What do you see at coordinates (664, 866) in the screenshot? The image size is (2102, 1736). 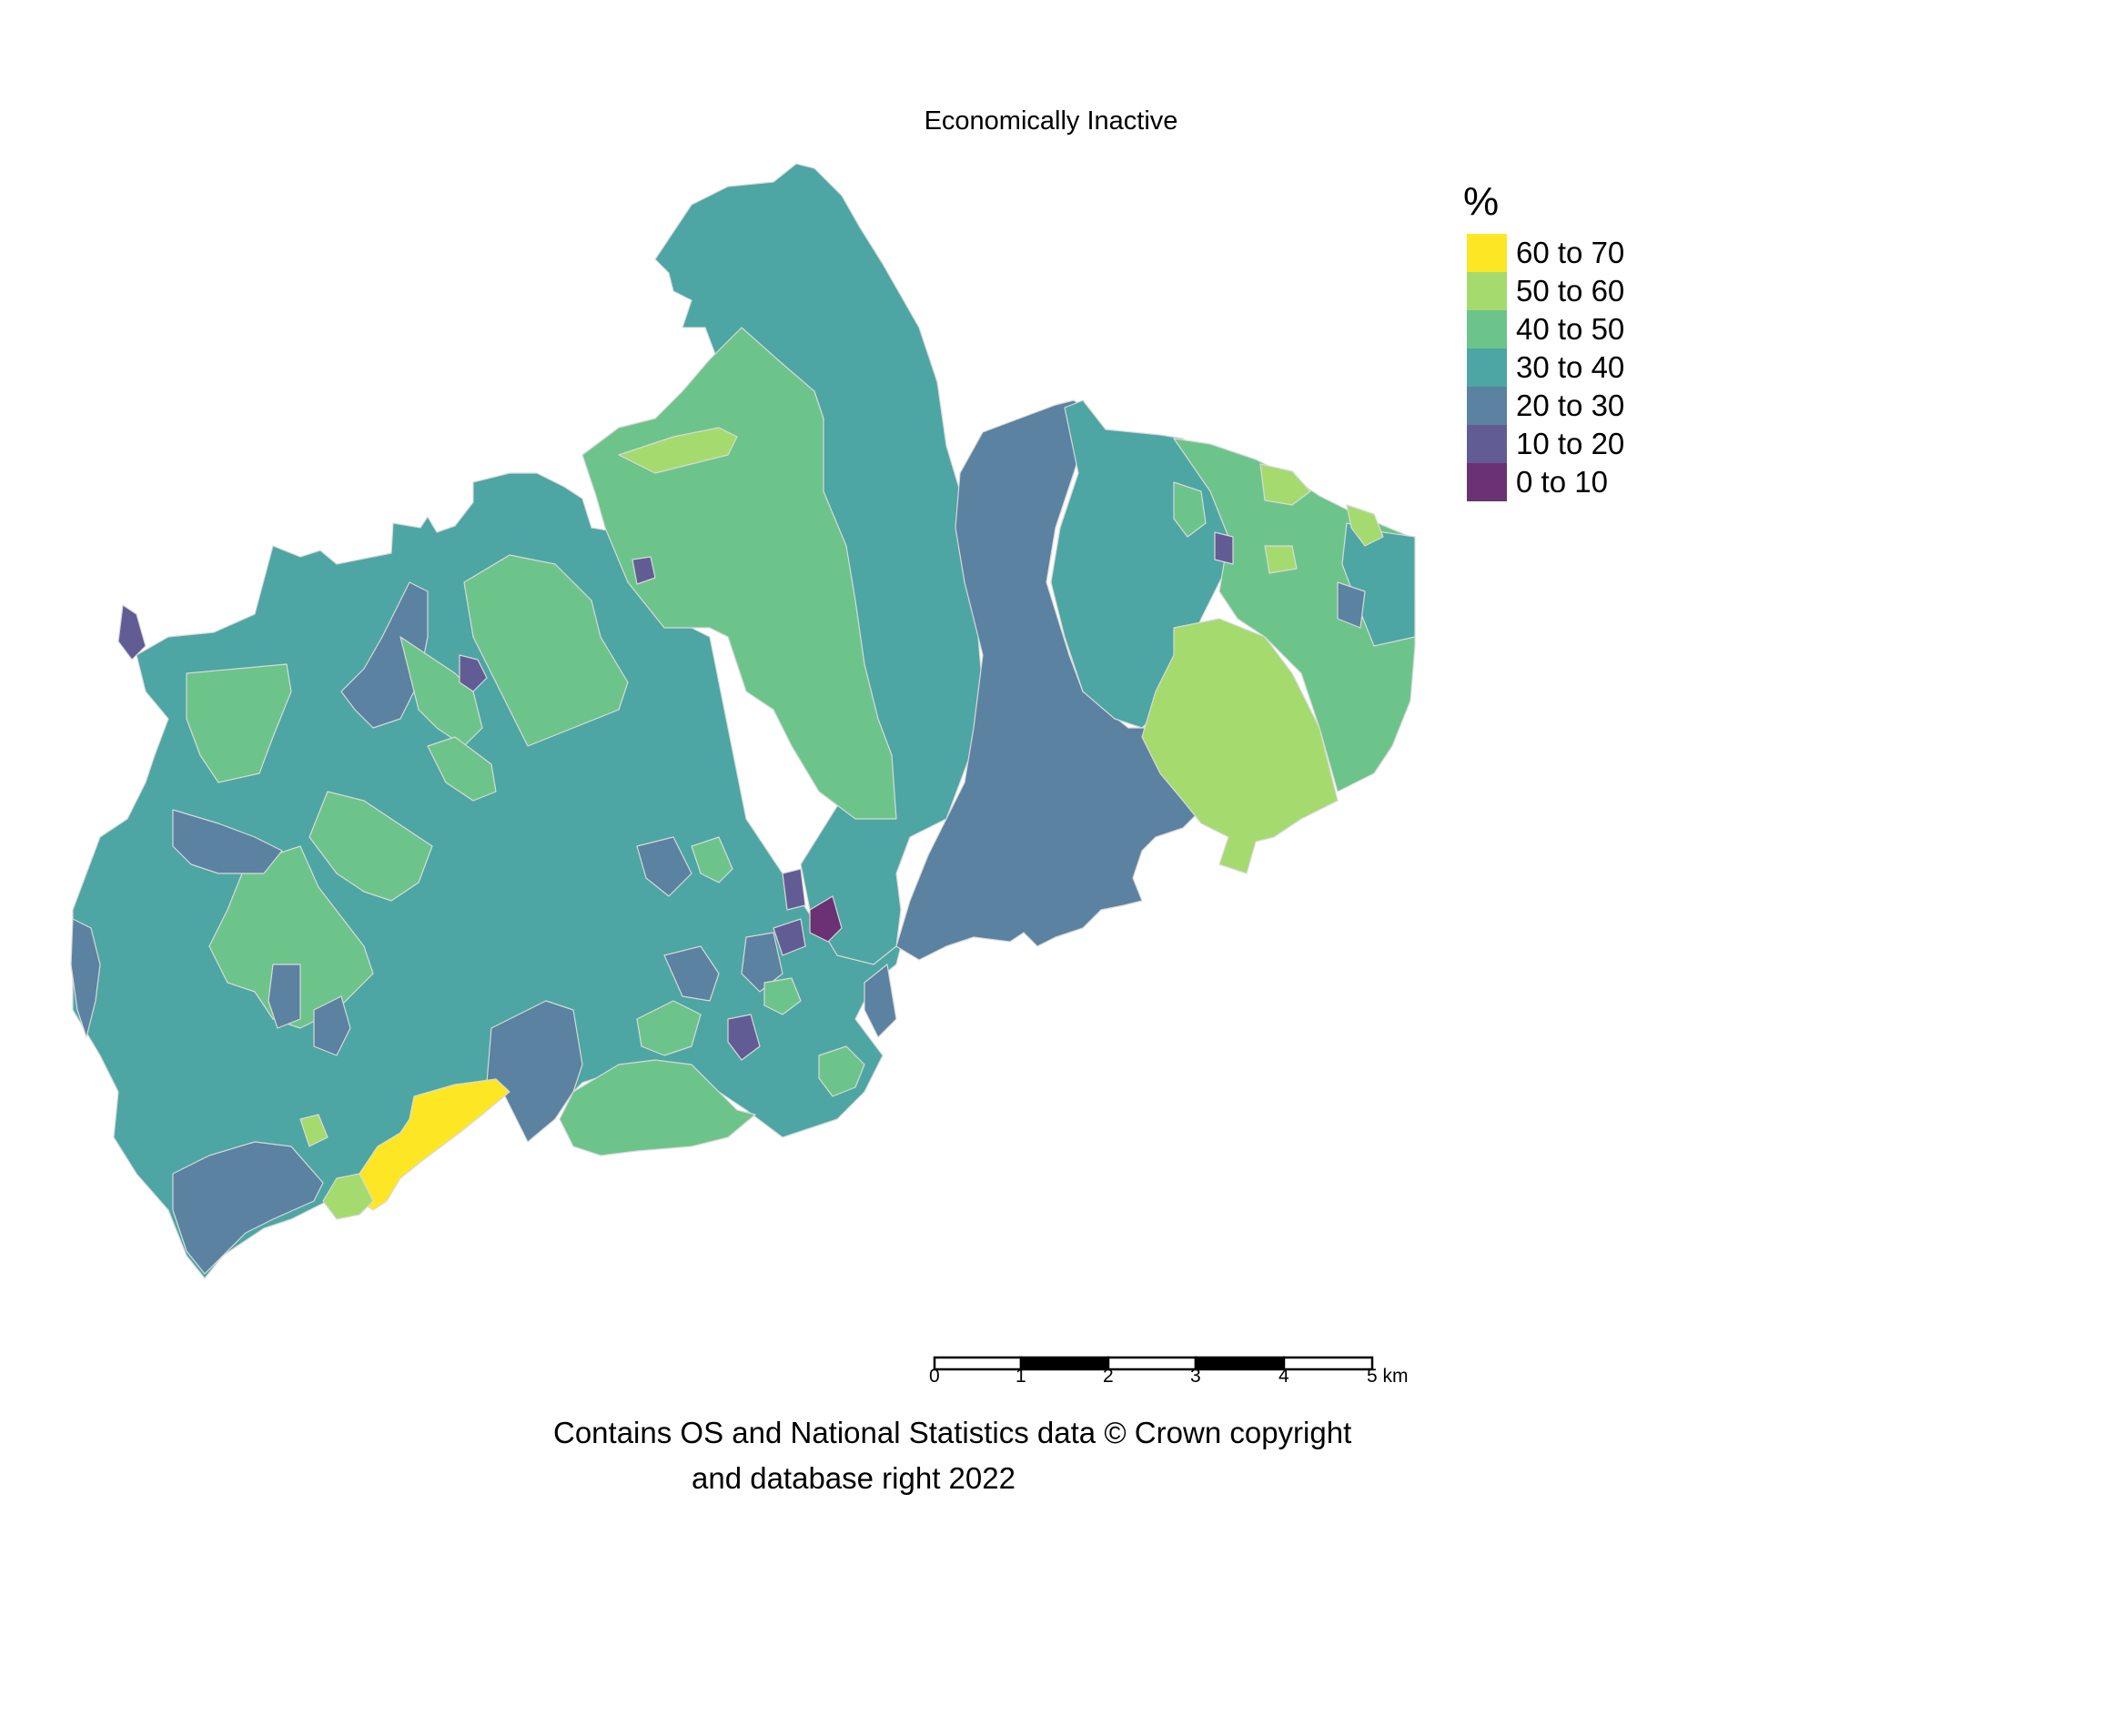 I see `region-cs-blue3` at bounding box center [664, 866].